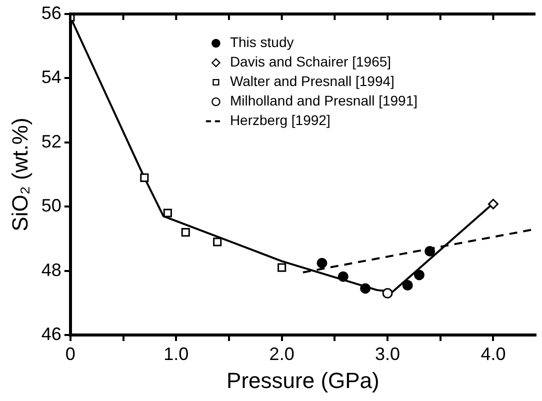 This screenshot has width=542, height=401. I want to click on legend-label: This study, so click(262, 42).